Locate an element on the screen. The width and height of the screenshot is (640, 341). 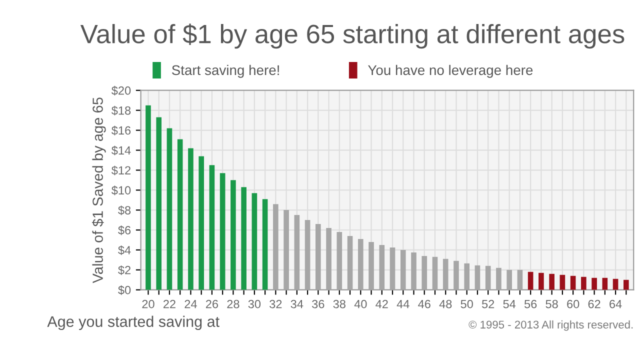
y-tick-label: $20 is located at coordinates (121, 91).